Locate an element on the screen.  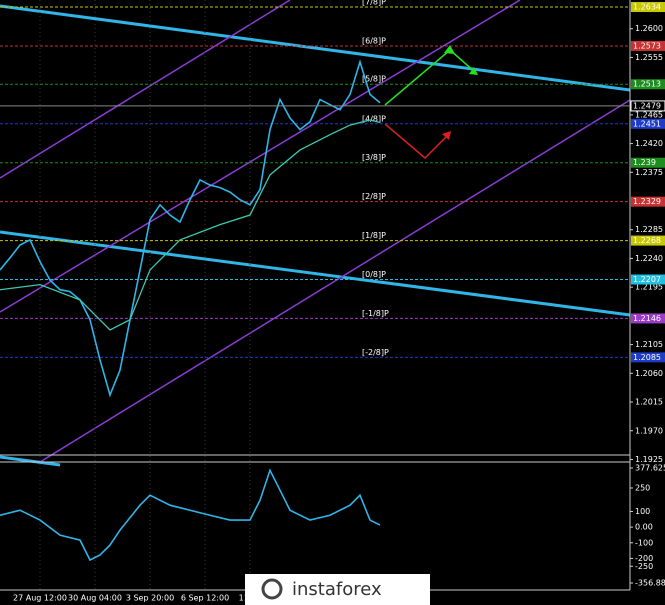
last-price-box is located at coordinates (647, 106).